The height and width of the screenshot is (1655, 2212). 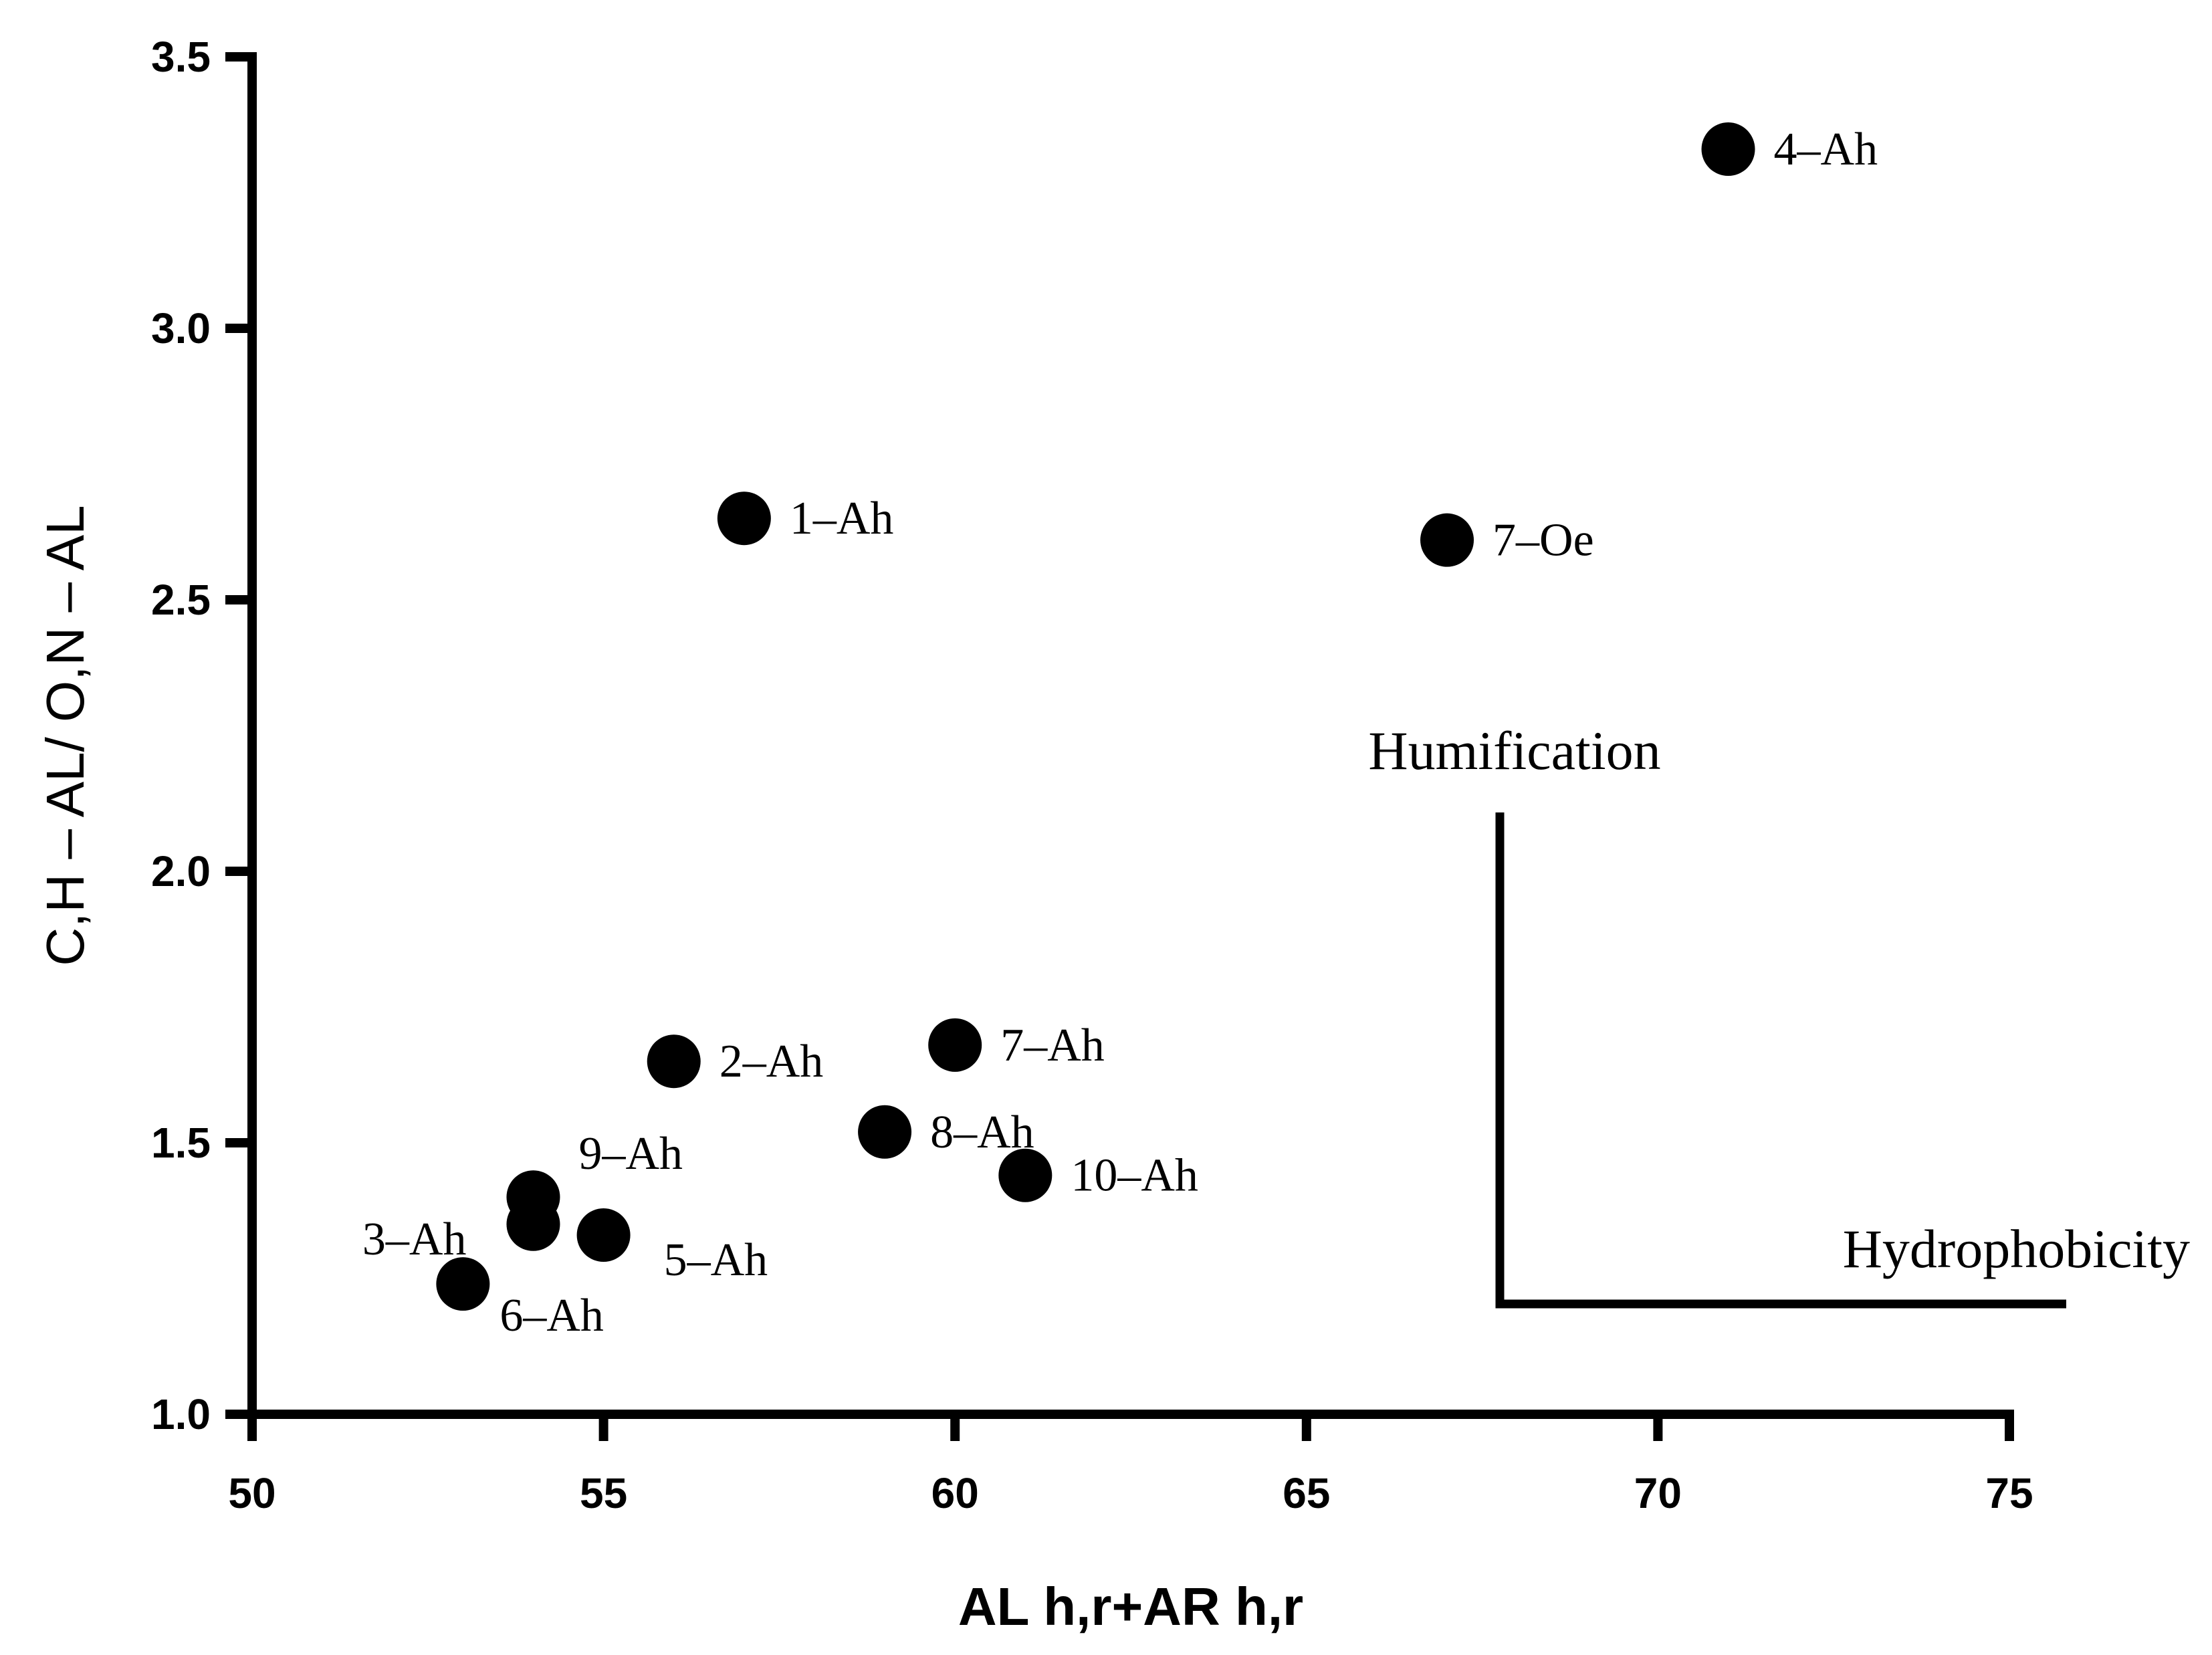 What do you see at coordinates (603, 1493) in the screenshot?
I see `x-tick-label: 55` at bounding box center [603, 1493].